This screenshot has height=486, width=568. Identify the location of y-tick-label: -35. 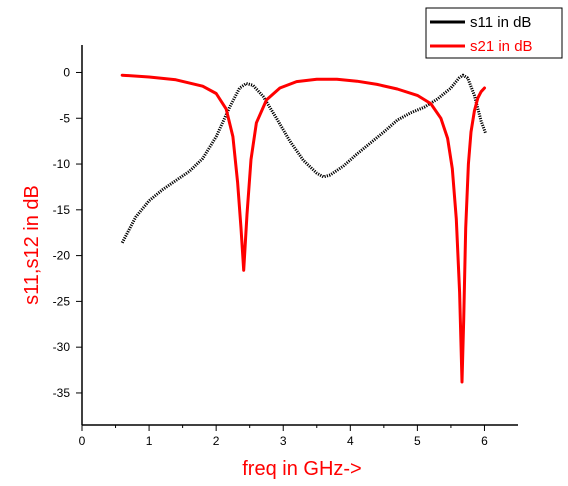
(62, 393).